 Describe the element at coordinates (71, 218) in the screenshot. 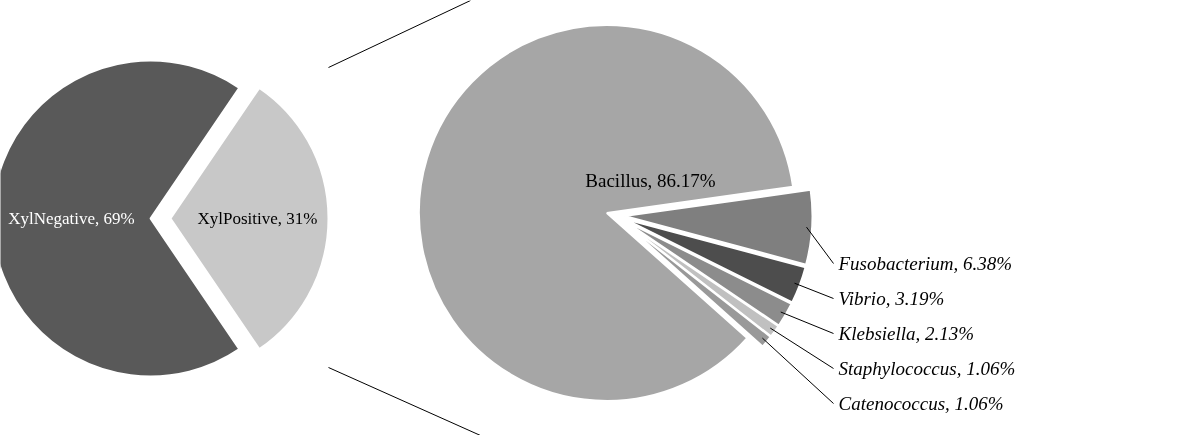

I see `slice-label: XylNegative, 69%` at that location.